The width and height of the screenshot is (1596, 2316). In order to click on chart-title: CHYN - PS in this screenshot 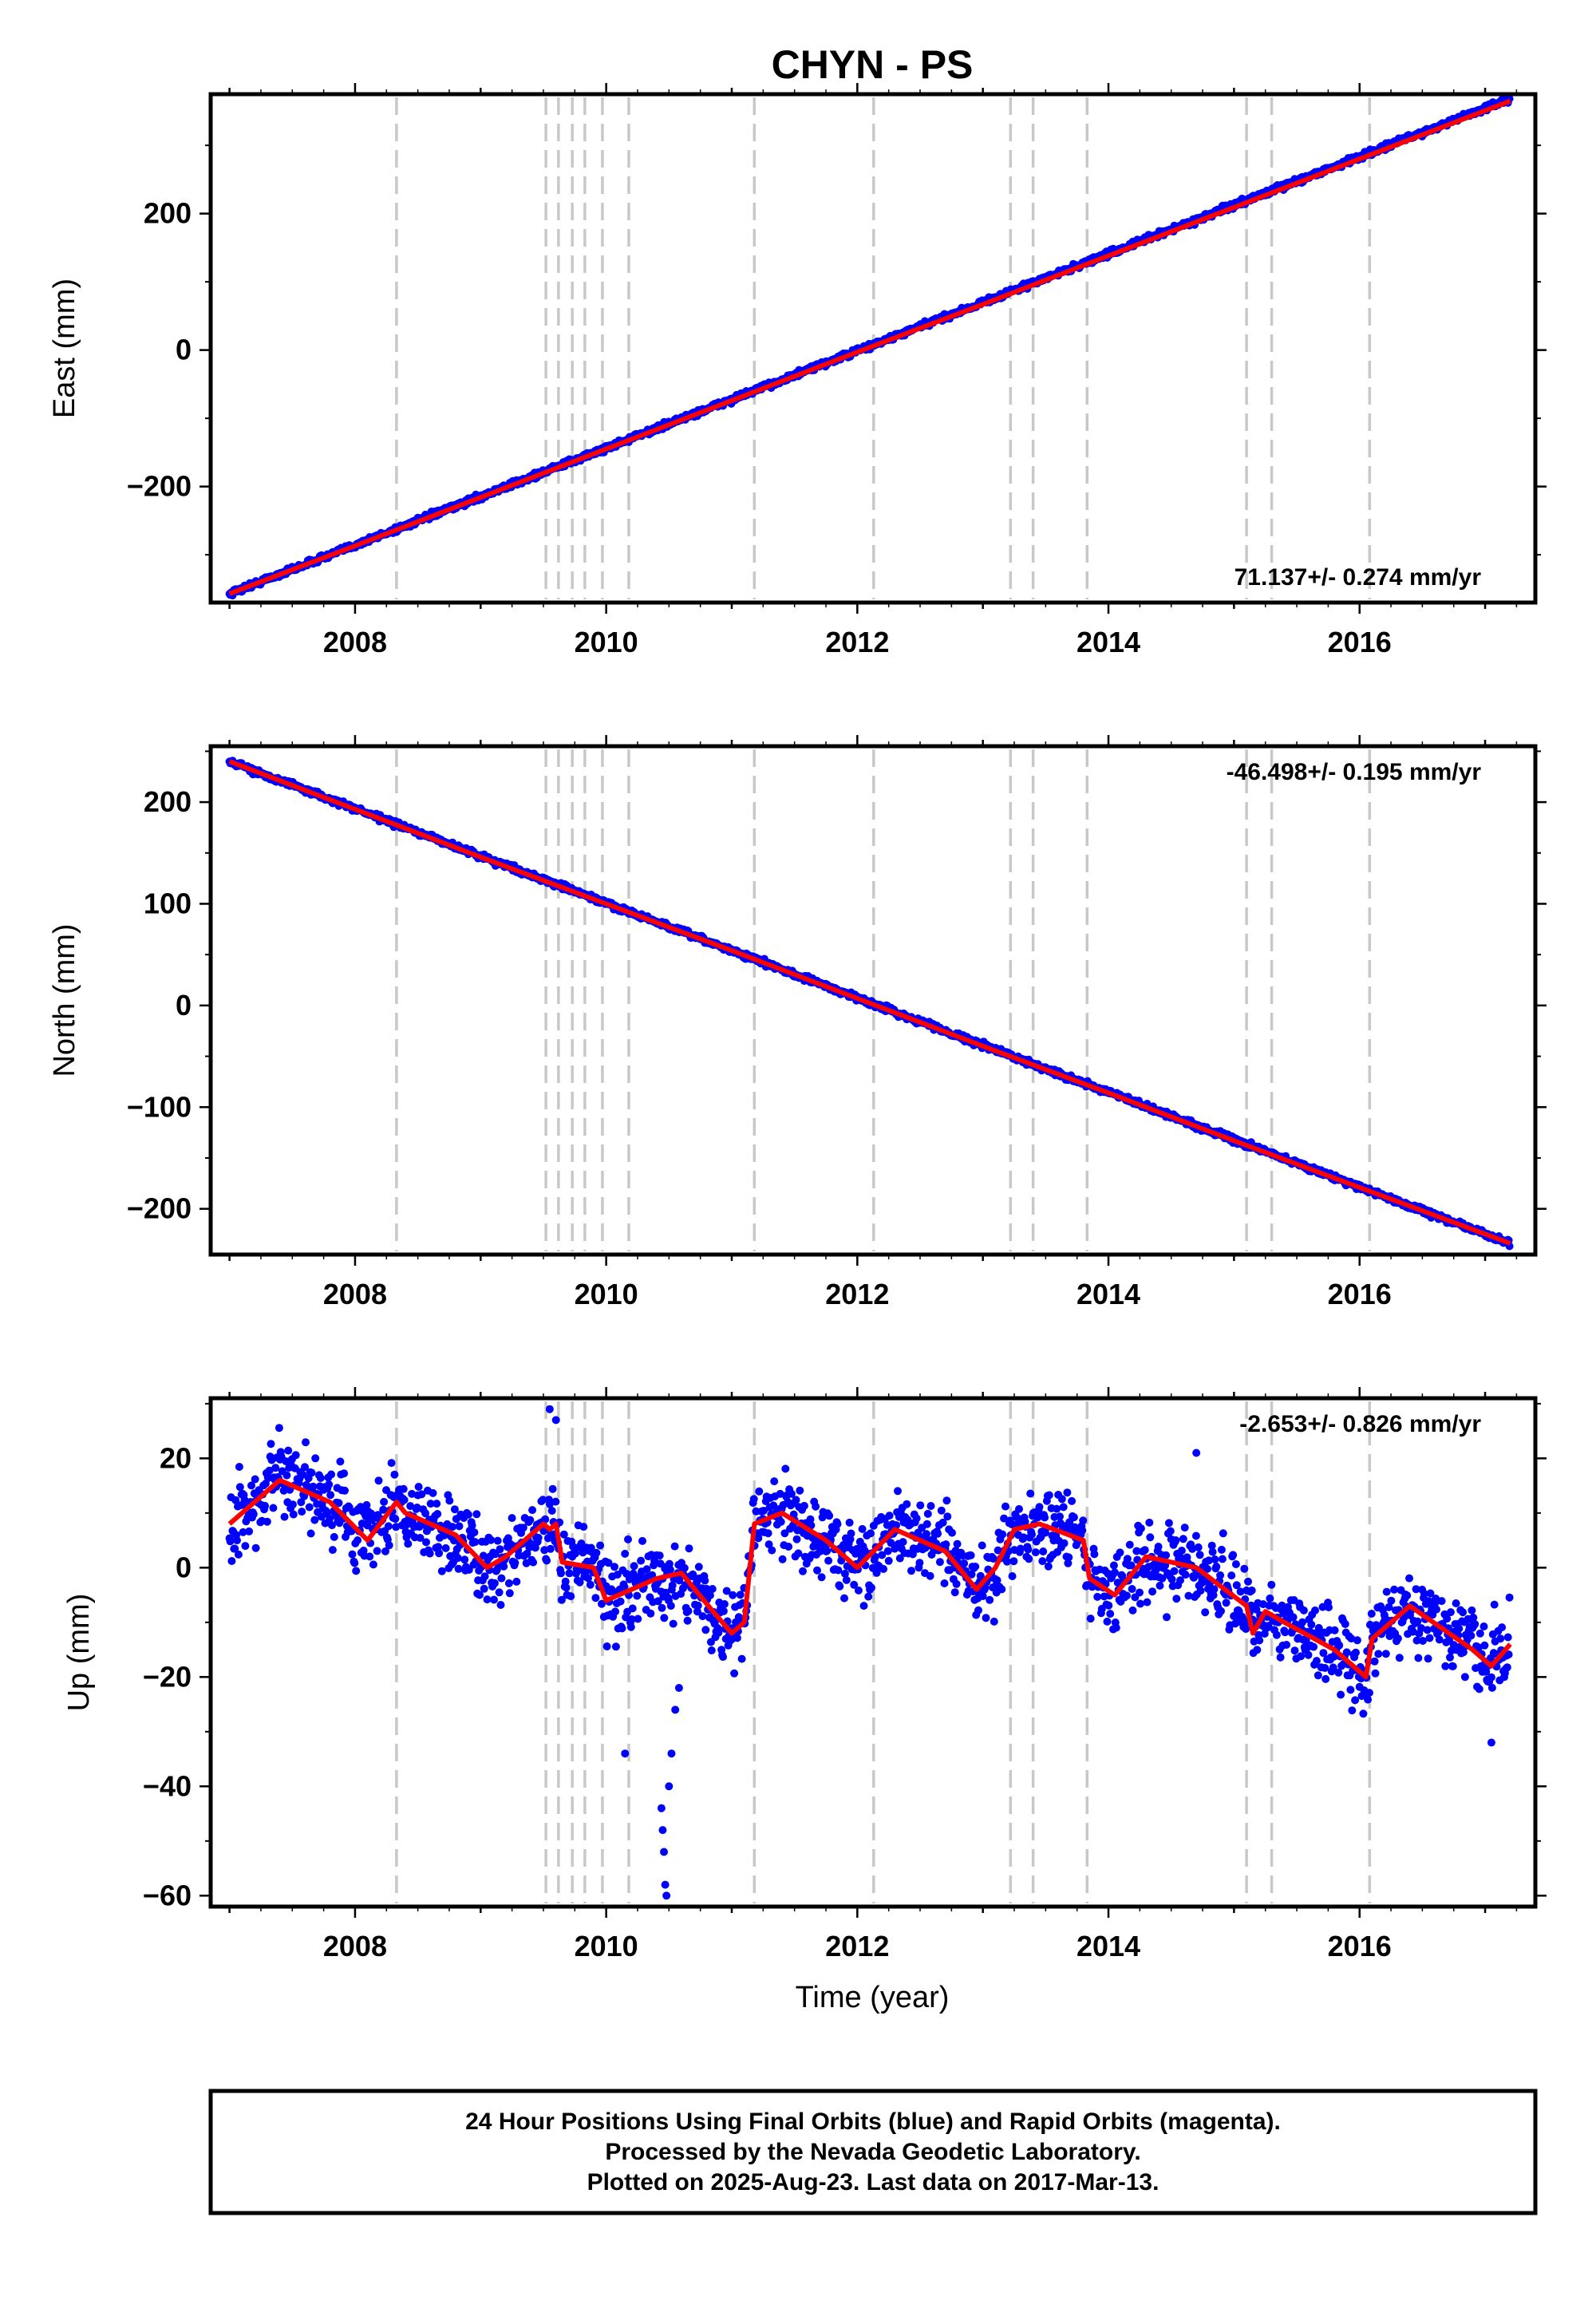, I will do `click(873, 64)`.